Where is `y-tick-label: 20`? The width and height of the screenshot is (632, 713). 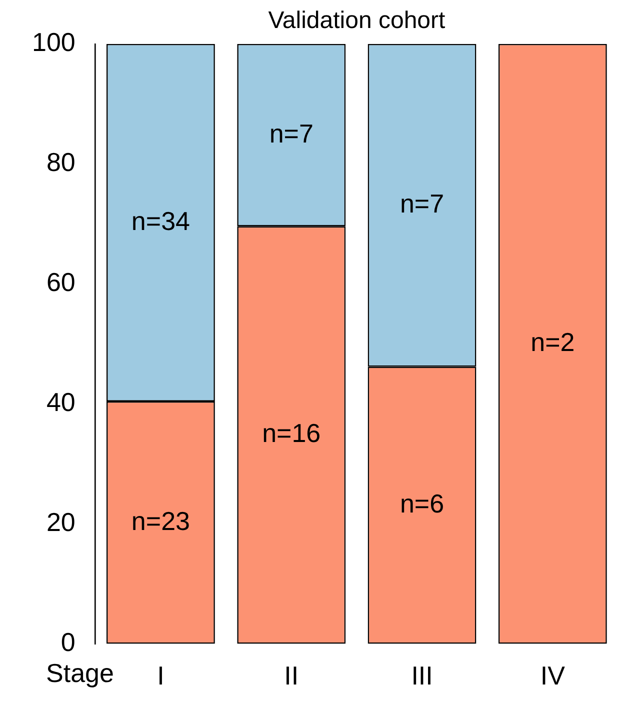
y-tick-label: 20 is located at coordinates (61, 522).